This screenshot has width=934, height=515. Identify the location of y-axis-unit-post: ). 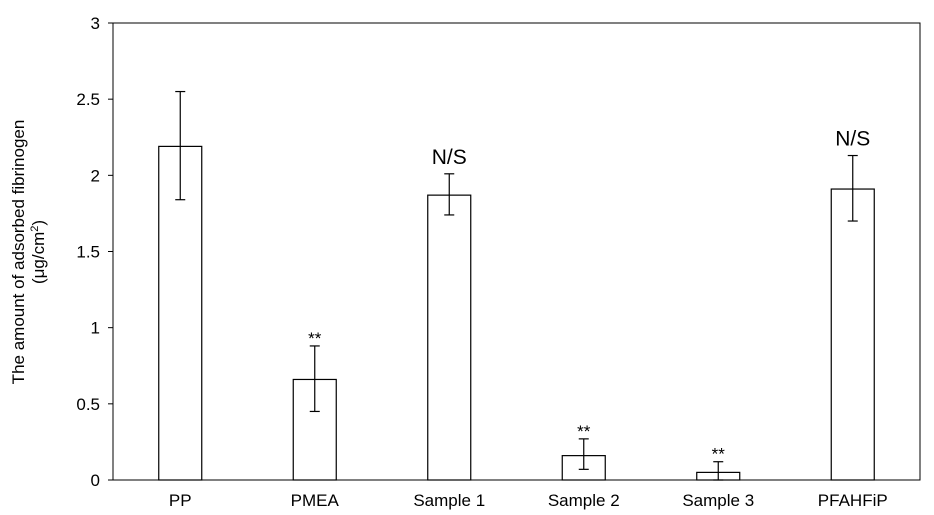
(38, 223).